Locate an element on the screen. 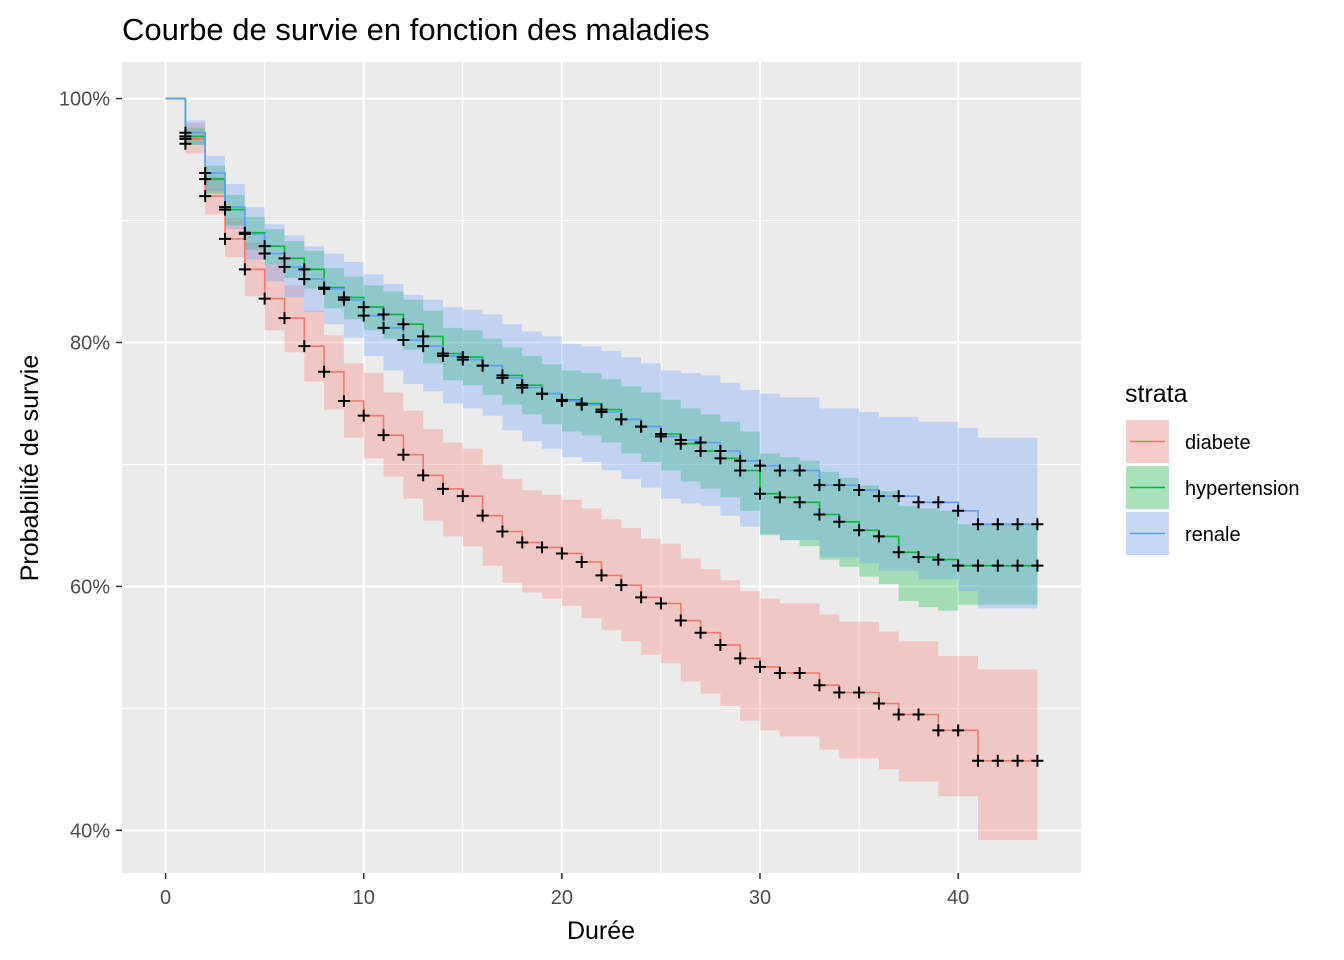 Image resolution: width=1344 pixels, height=960 pixels. x-axis: 0 10 20 30 40 is located at coordinates (564, 891).